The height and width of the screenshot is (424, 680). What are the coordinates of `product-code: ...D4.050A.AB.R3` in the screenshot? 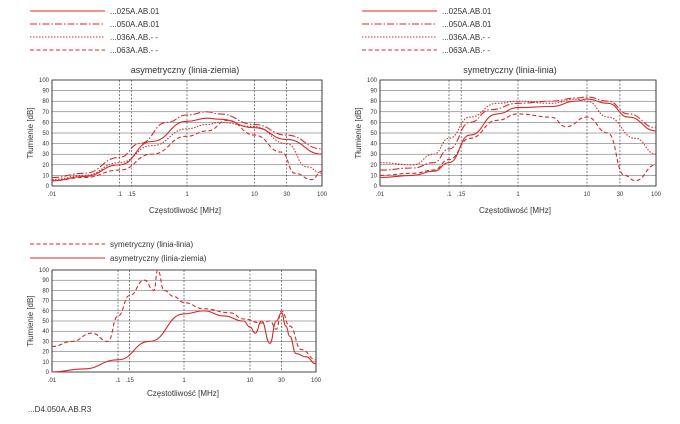 It's located at (60, 409).